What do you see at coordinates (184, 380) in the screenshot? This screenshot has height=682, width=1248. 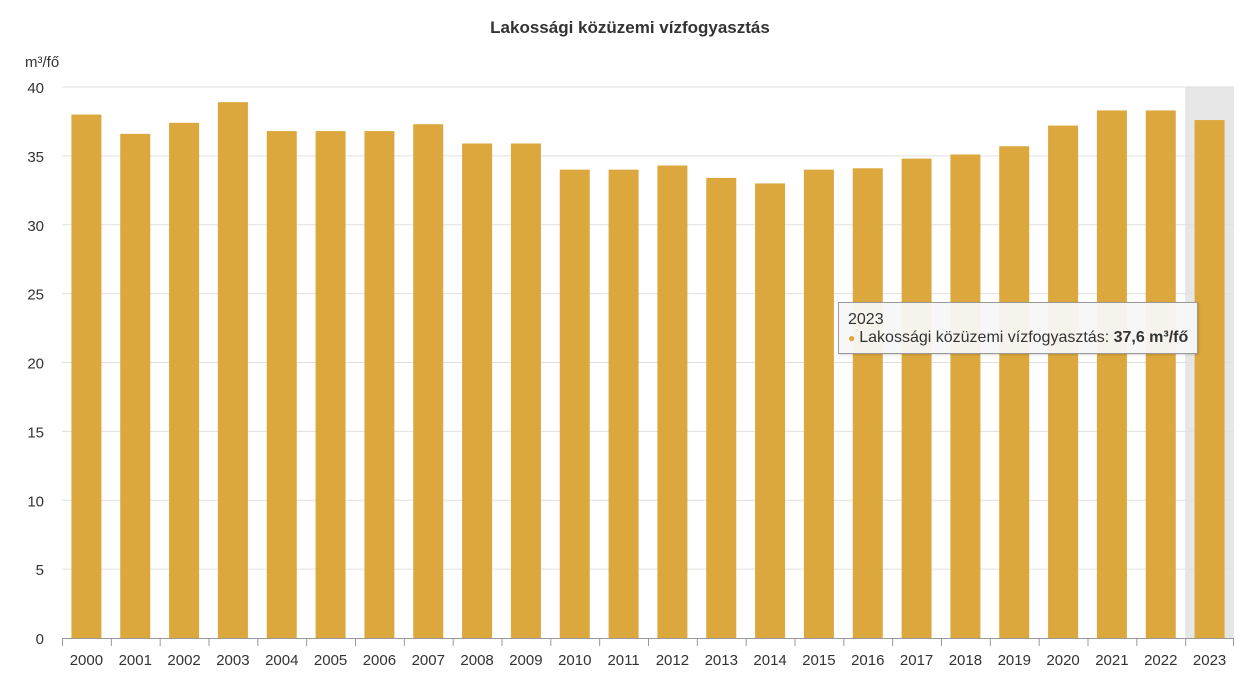 I see `bar-2002` at bounding box center [184, 380].